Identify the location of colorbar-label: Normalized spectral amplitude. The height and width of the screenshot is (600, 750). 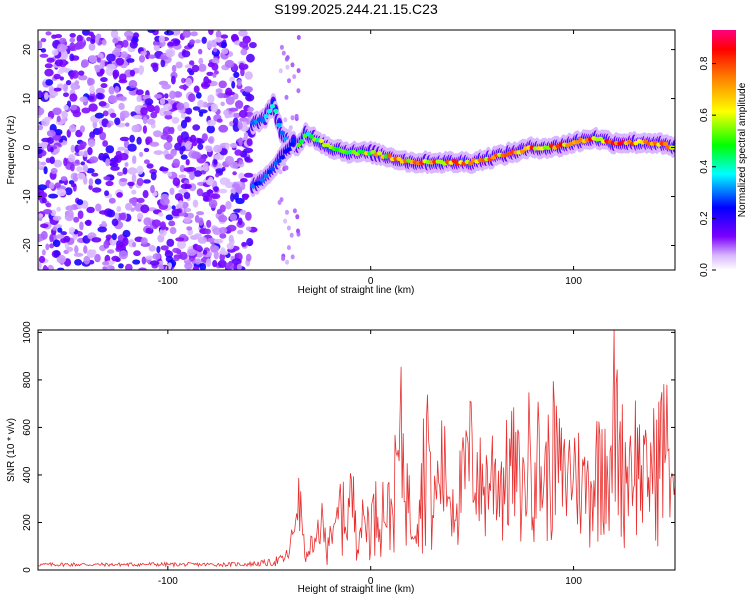
(742, 149).